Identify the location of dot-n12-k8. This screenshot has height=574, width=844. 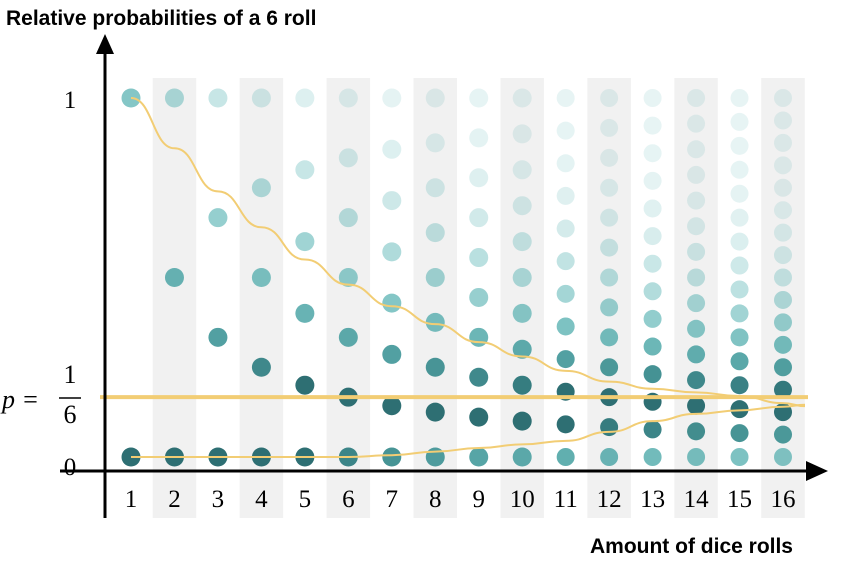
(609, 217).